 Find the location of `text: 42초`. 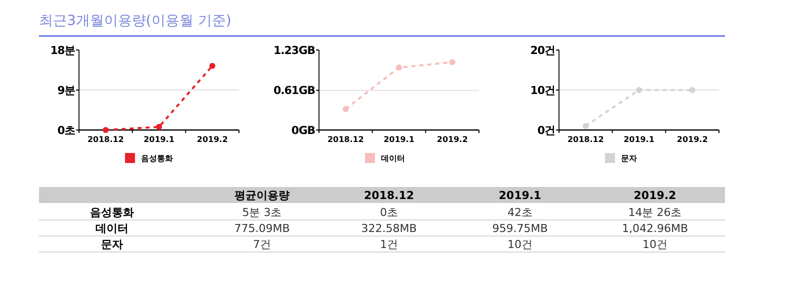

text: 42초 is located at coordinates (520, 212).